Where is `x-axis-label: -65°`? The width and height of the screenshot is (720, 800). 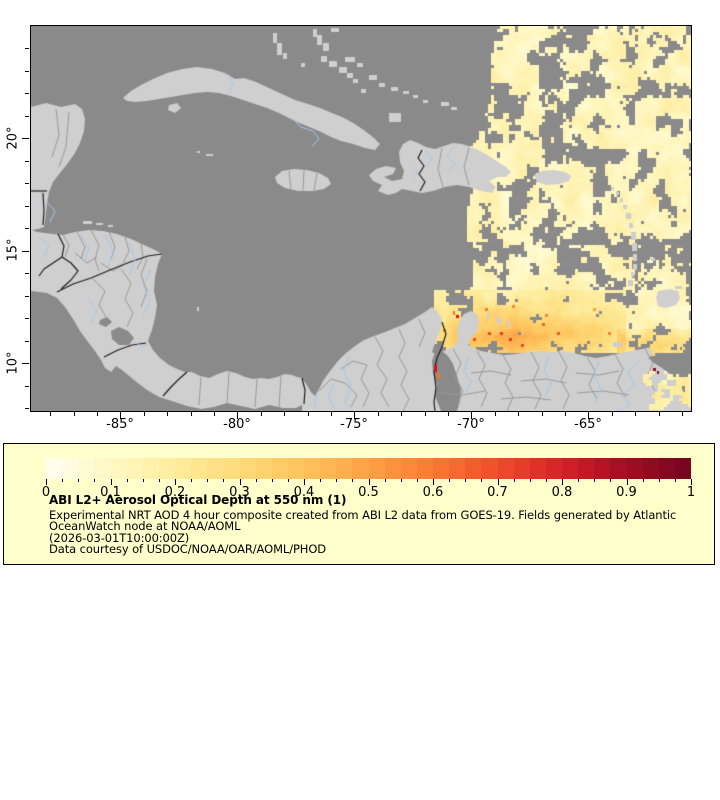 x-axis-label: -65° is located at coordinates (588, 424).